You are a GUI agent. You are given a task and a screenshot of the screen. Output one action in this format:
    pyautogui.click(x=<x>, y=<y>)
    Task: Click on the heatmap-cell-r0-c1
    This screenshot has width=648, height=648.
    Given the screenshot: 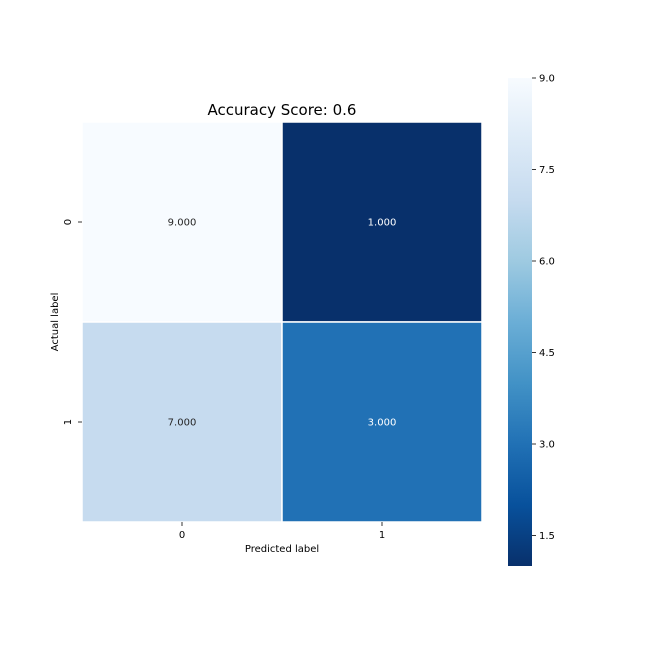 What is the action you would take?
    pyautogui.click(x=382, y=222)
    